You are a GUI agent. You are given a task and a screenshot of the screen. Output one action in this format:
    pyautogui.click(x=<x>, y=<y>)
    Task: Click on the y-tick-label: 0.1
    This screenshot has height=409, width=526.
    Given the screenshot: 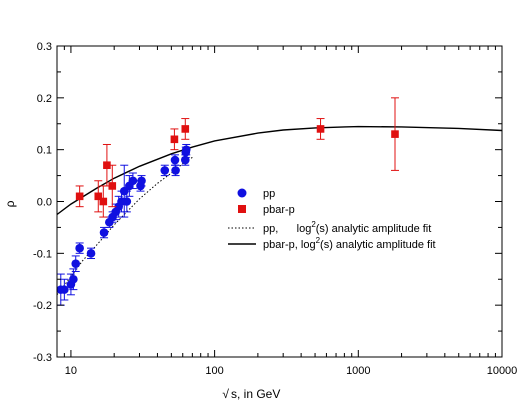 What is the action you would take?
    pyautogui.click(x=44, y=151)
    